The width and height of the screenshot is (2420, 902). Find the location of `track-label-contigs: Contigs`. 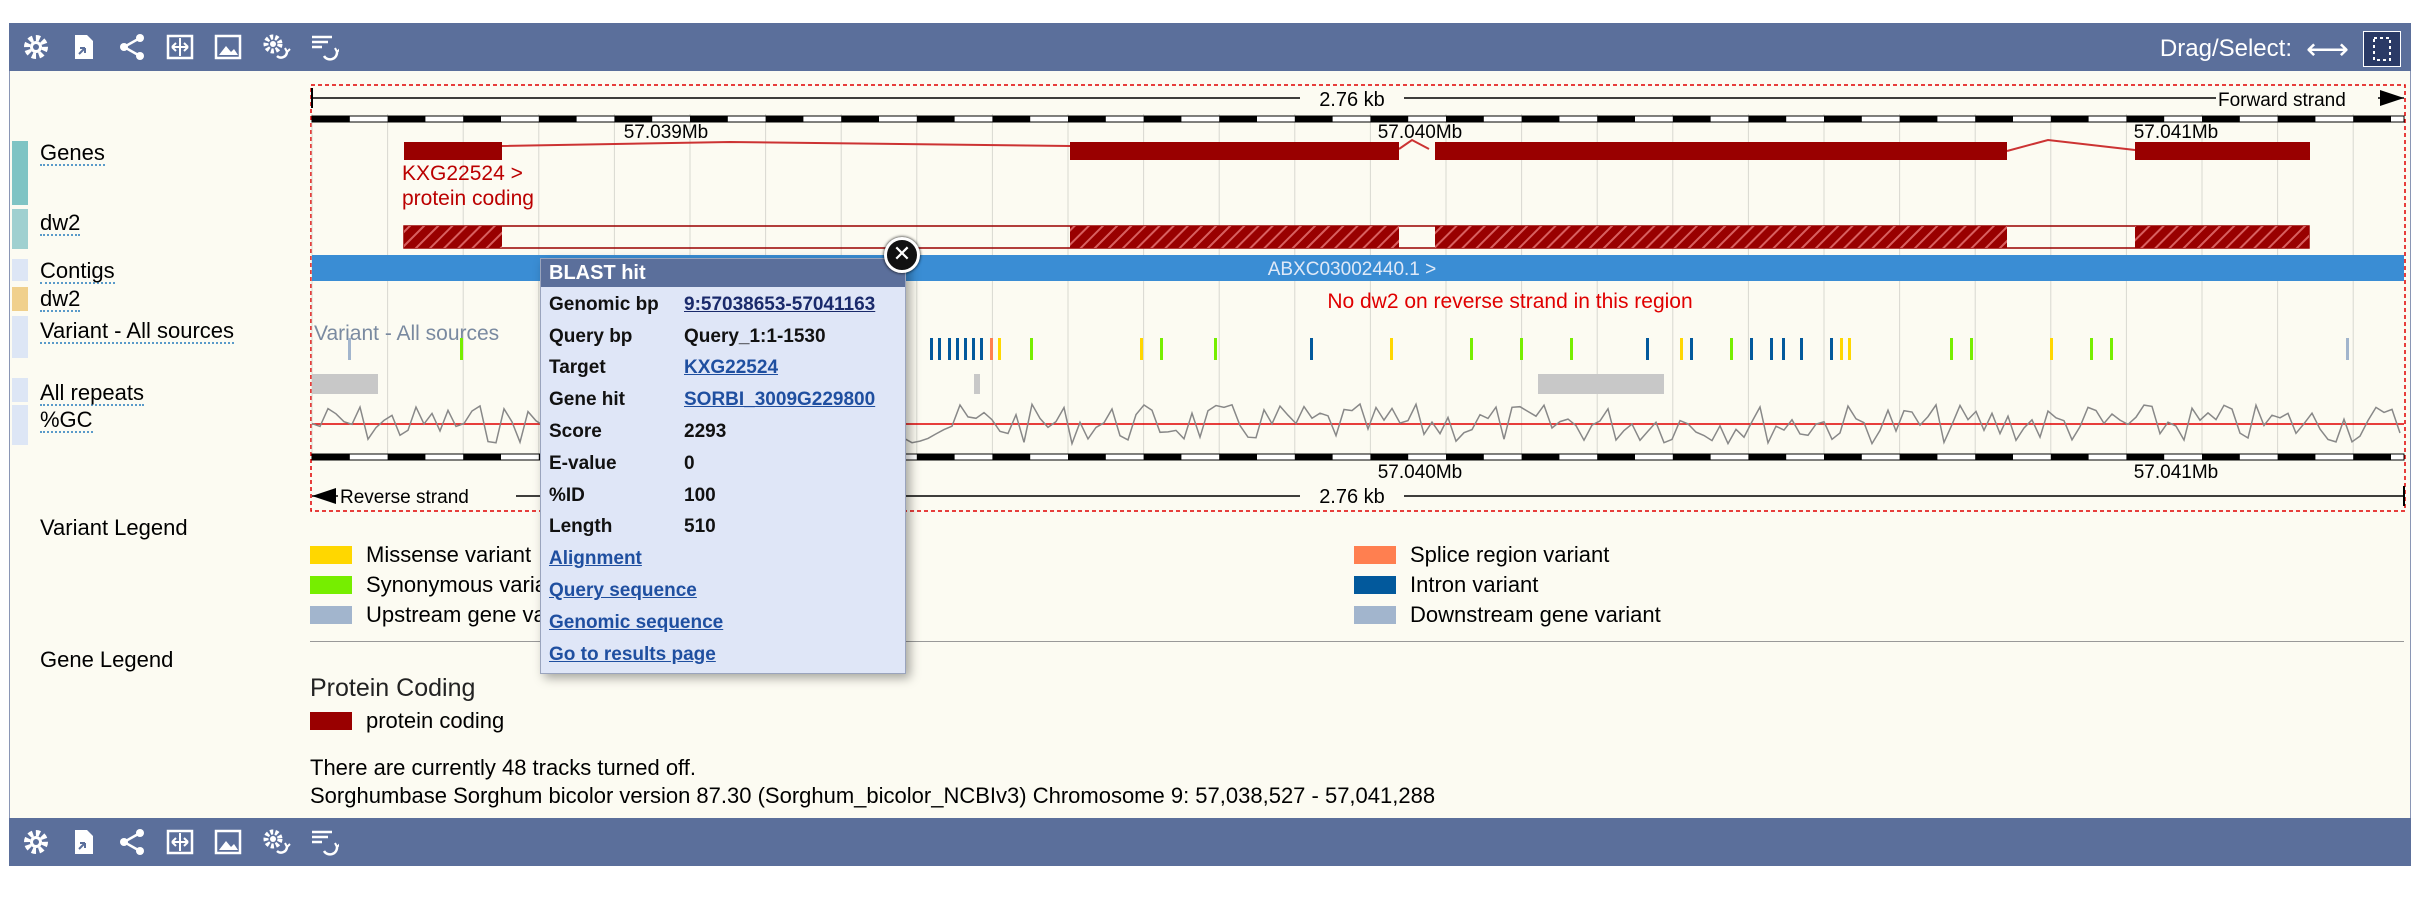

track-label-contigs: Contigs is located at coordinates (77, 271).